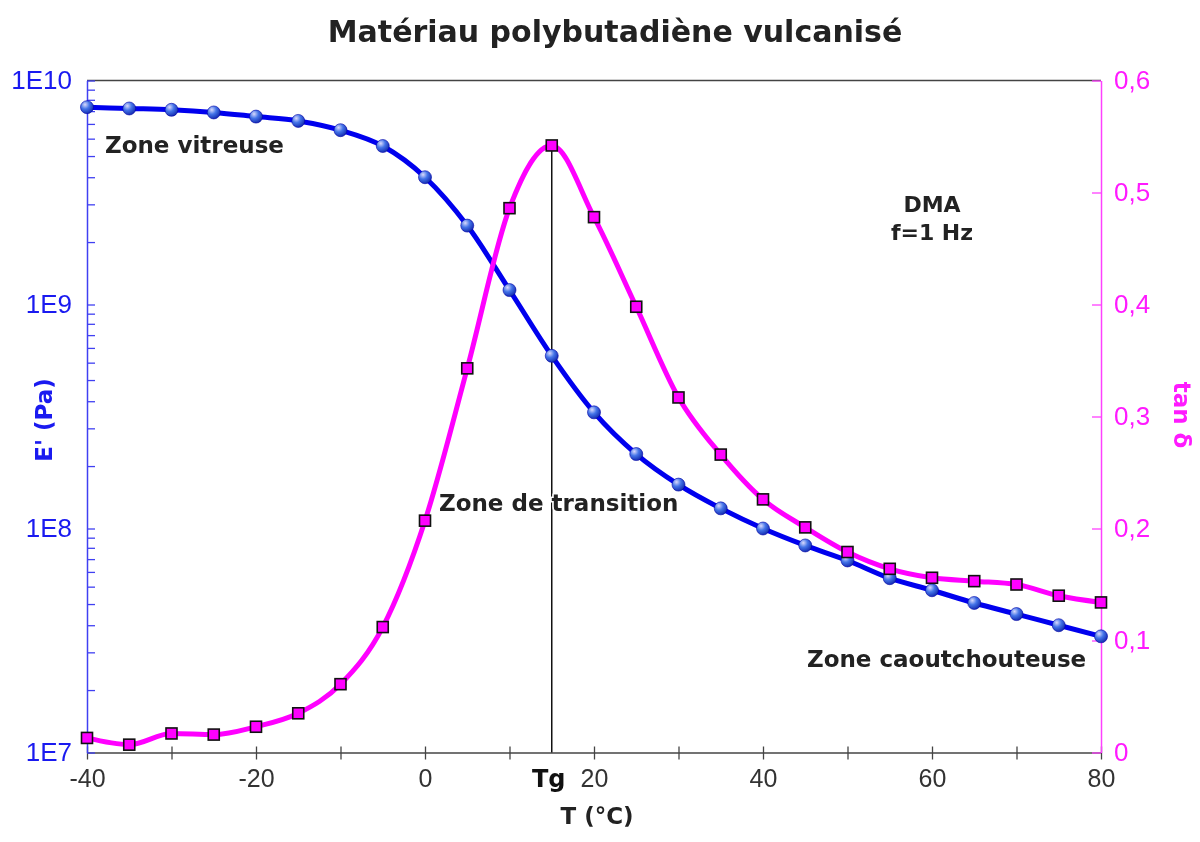 This screenshot has height=842, width=1200. Describe the element at coordinates (1132, 640) in the screenshot. I see `y2-tick-label: 0,1` at that location.